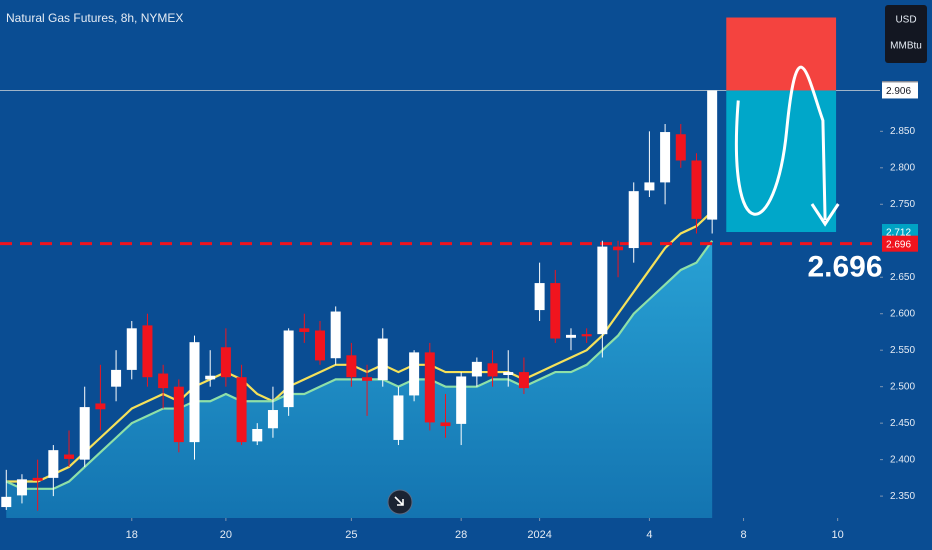  What do you see at coordinates (902, 496) in the screenshot?
I see `y-tick-label: 2.350` at bounding box center [902, 496].